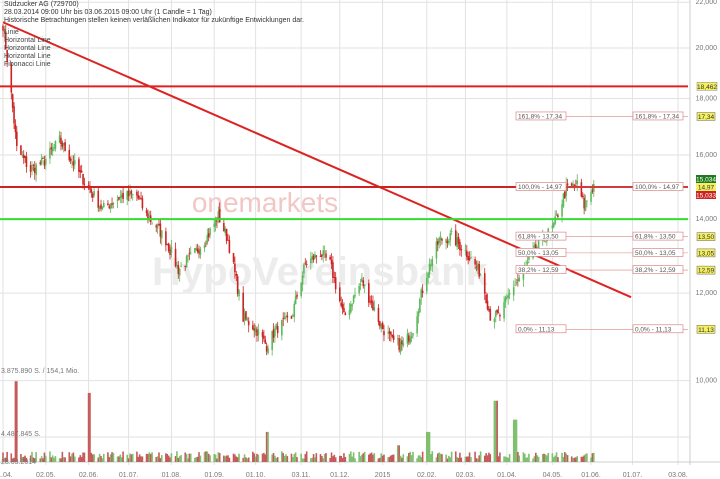  I want to click on y-tick-label: 16,000, so click(707, 155).